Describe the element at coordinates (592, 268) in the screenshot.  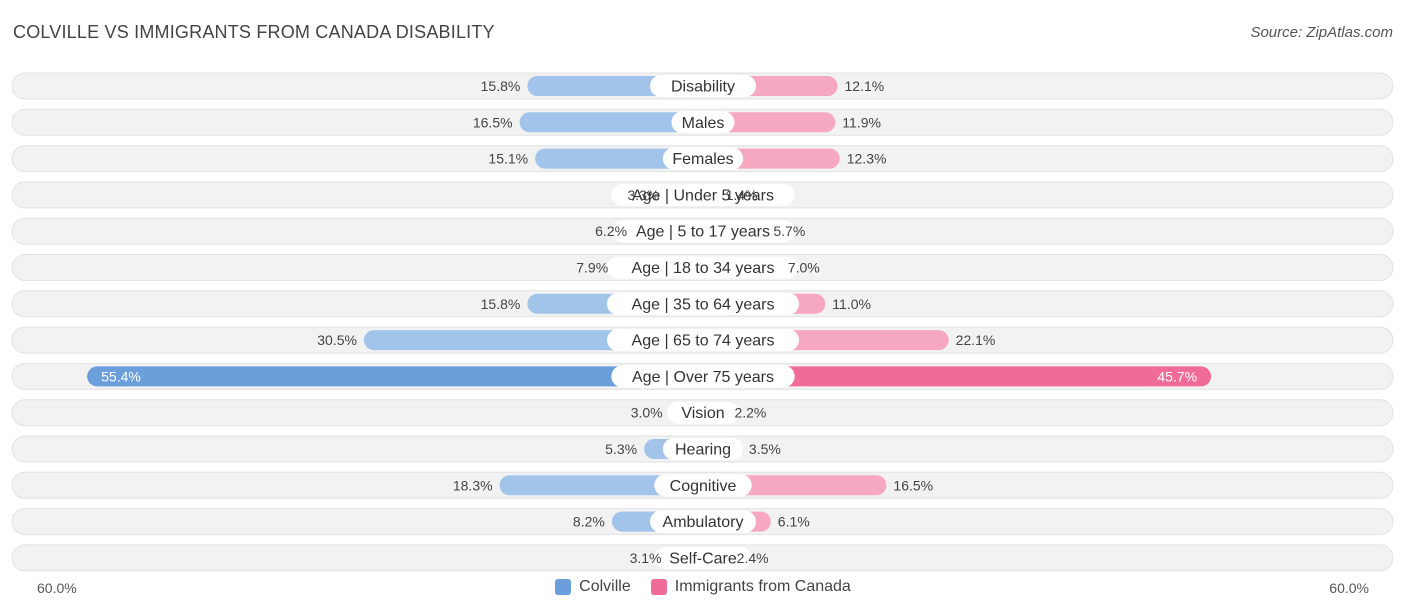
I see `value-label-colville: 7.9%` at that location.